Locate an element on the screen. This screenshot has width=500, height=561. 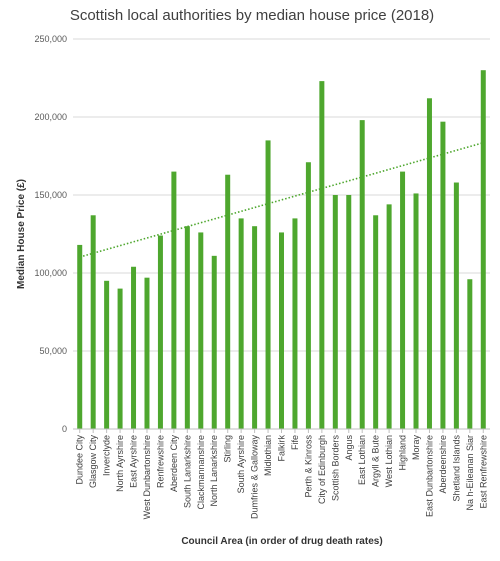
x-tick-label: Inverclyde is located at coordinates (107, 455).